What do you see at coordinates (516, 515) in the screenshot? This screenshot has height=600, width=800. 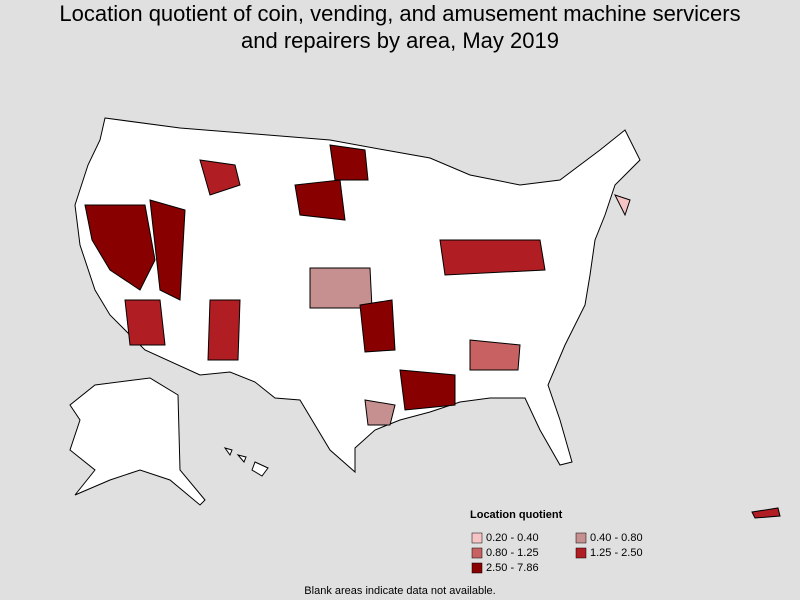 I see `legend-title: Location quotient` at bounding box center [516, 515].